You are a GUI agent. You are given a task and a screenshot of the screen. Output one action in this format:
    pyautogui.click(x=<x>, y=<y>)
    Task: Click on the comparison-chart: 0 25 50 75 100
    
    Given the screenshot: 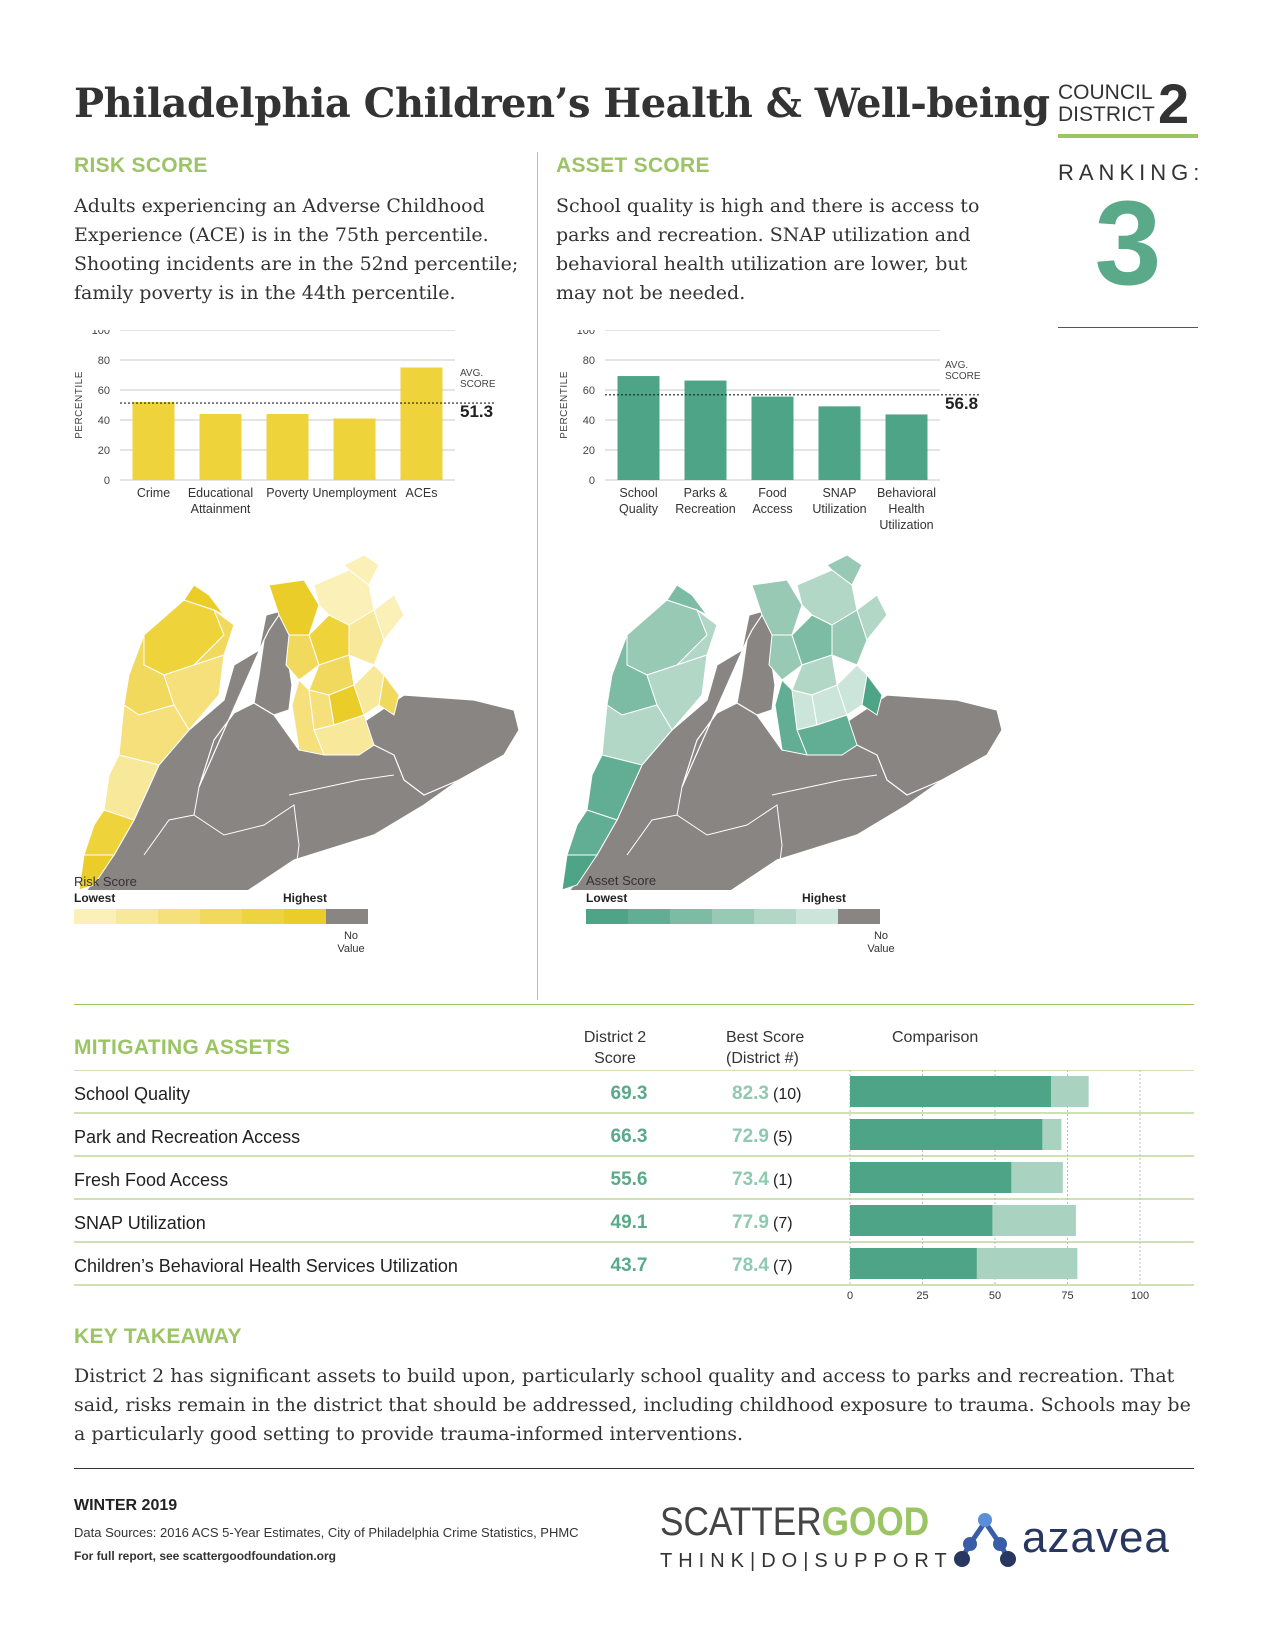 What is the action you would take?
    pyautogui.click(x=634, y=1186)
    